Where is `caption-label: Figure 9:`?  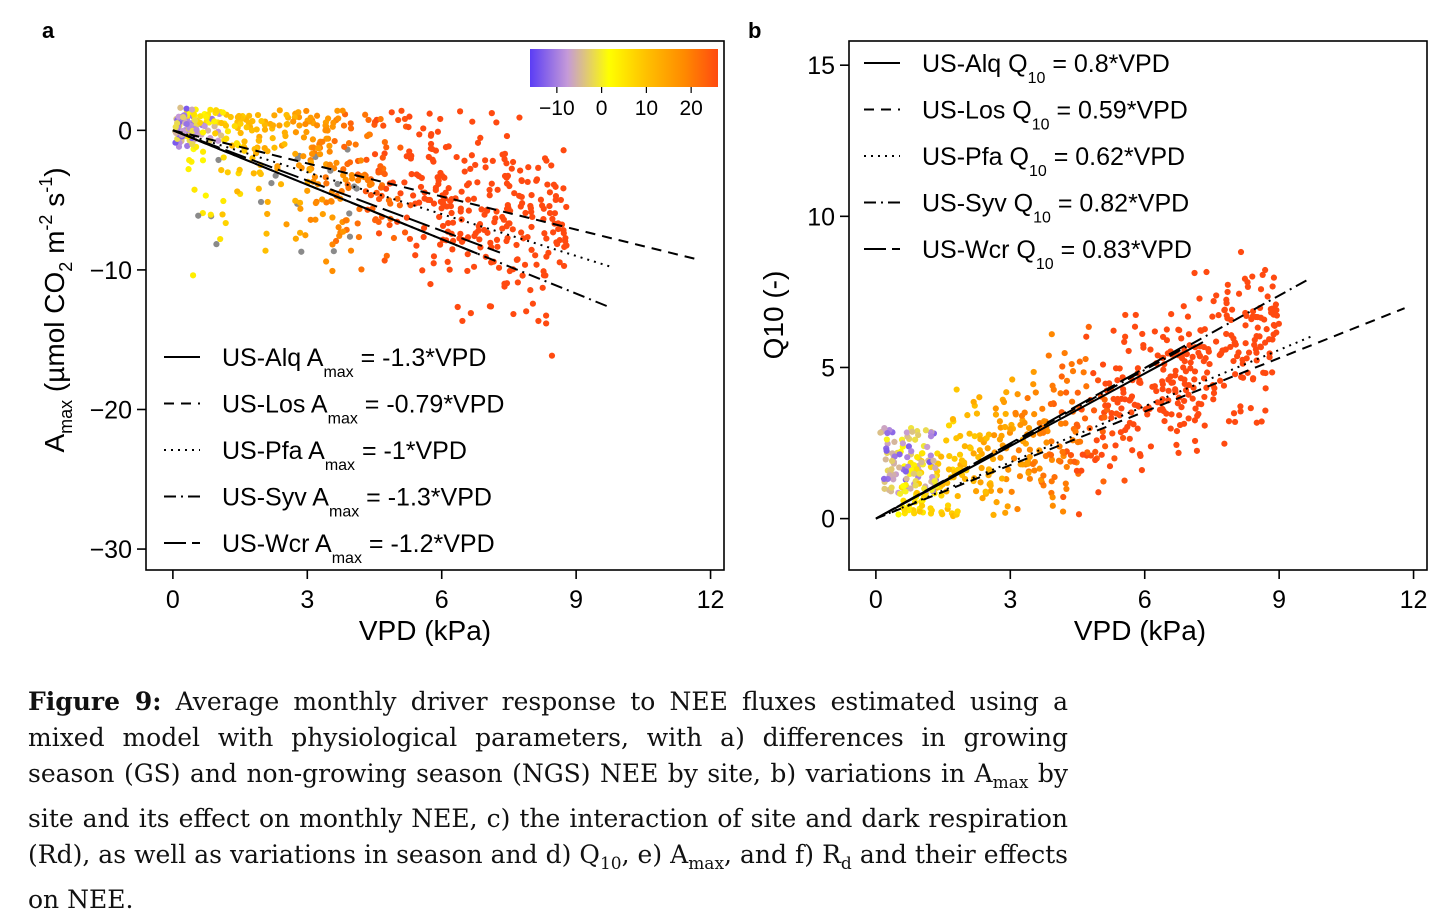
caption-label: Figure 9: is located at coordinates (95, 701).